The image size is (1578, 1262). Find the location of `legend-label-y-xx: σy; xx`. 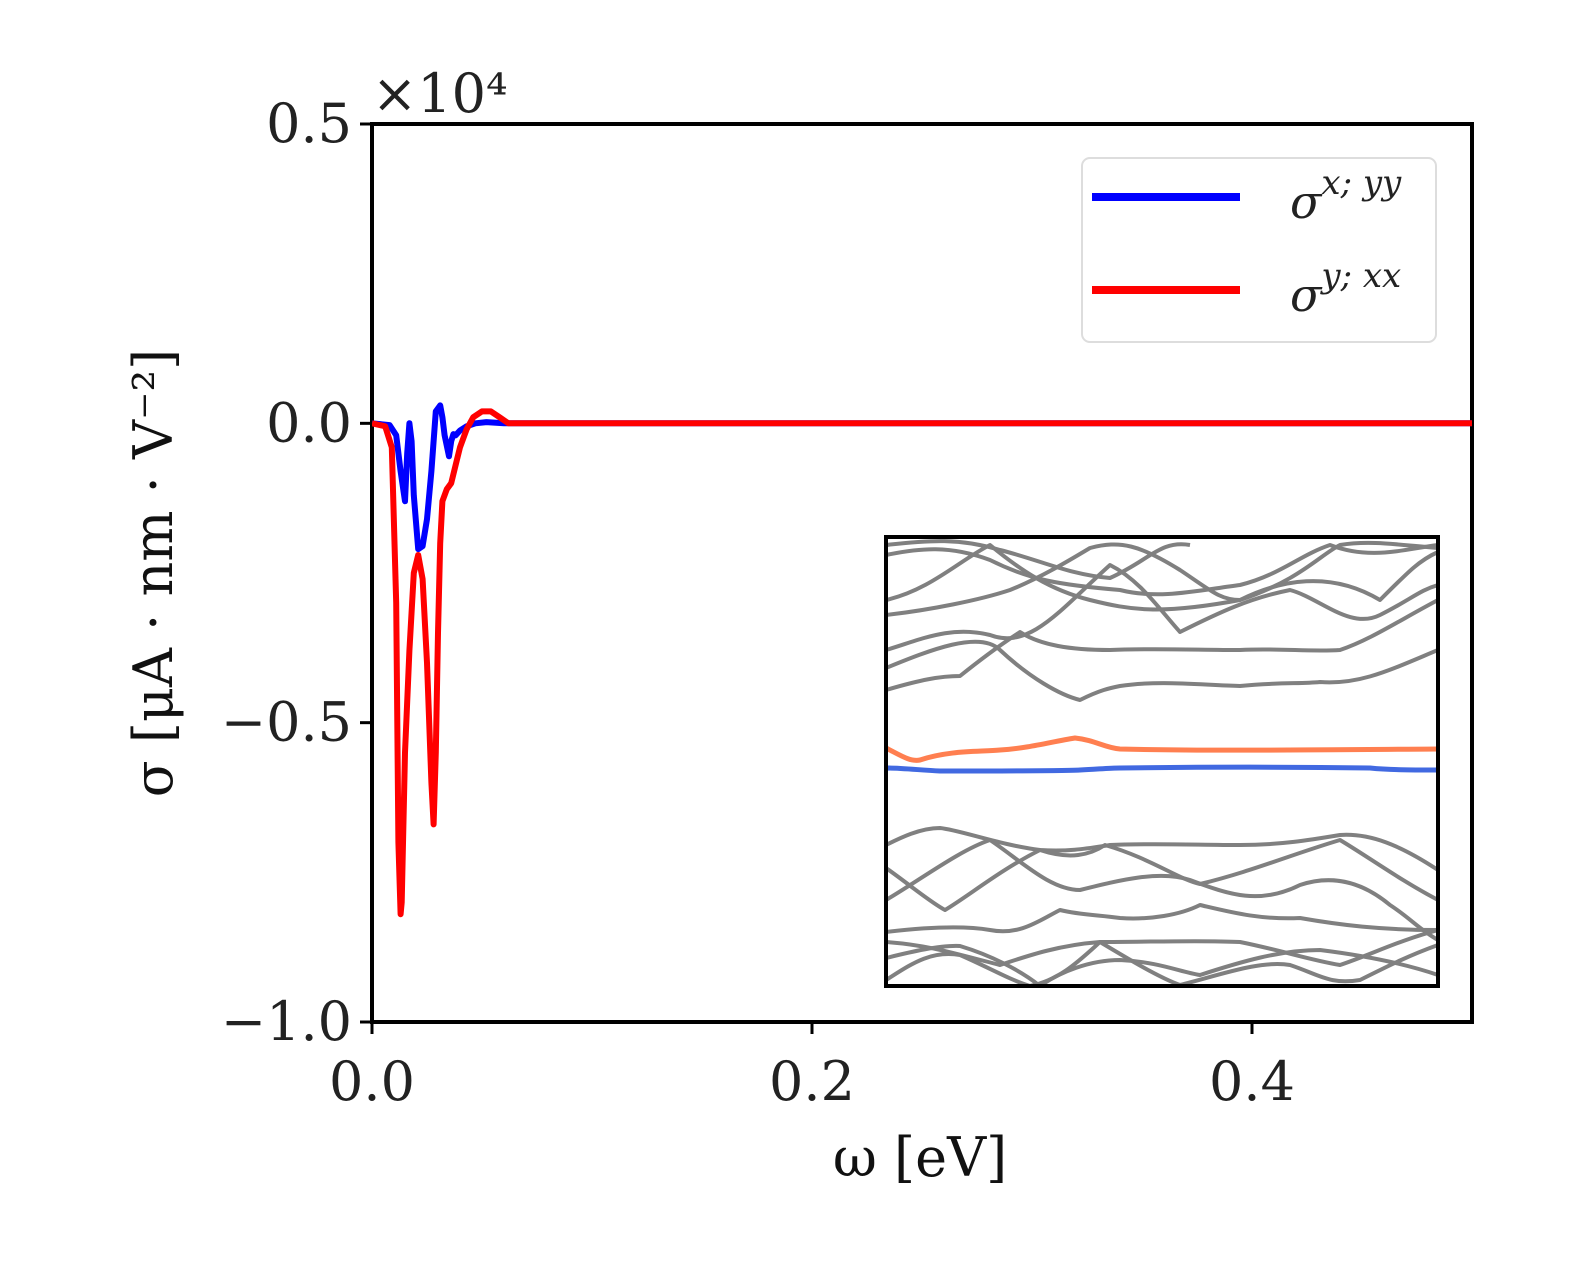

legend-label-y-xx: σy; xx is located at coordinates (1345, 289).